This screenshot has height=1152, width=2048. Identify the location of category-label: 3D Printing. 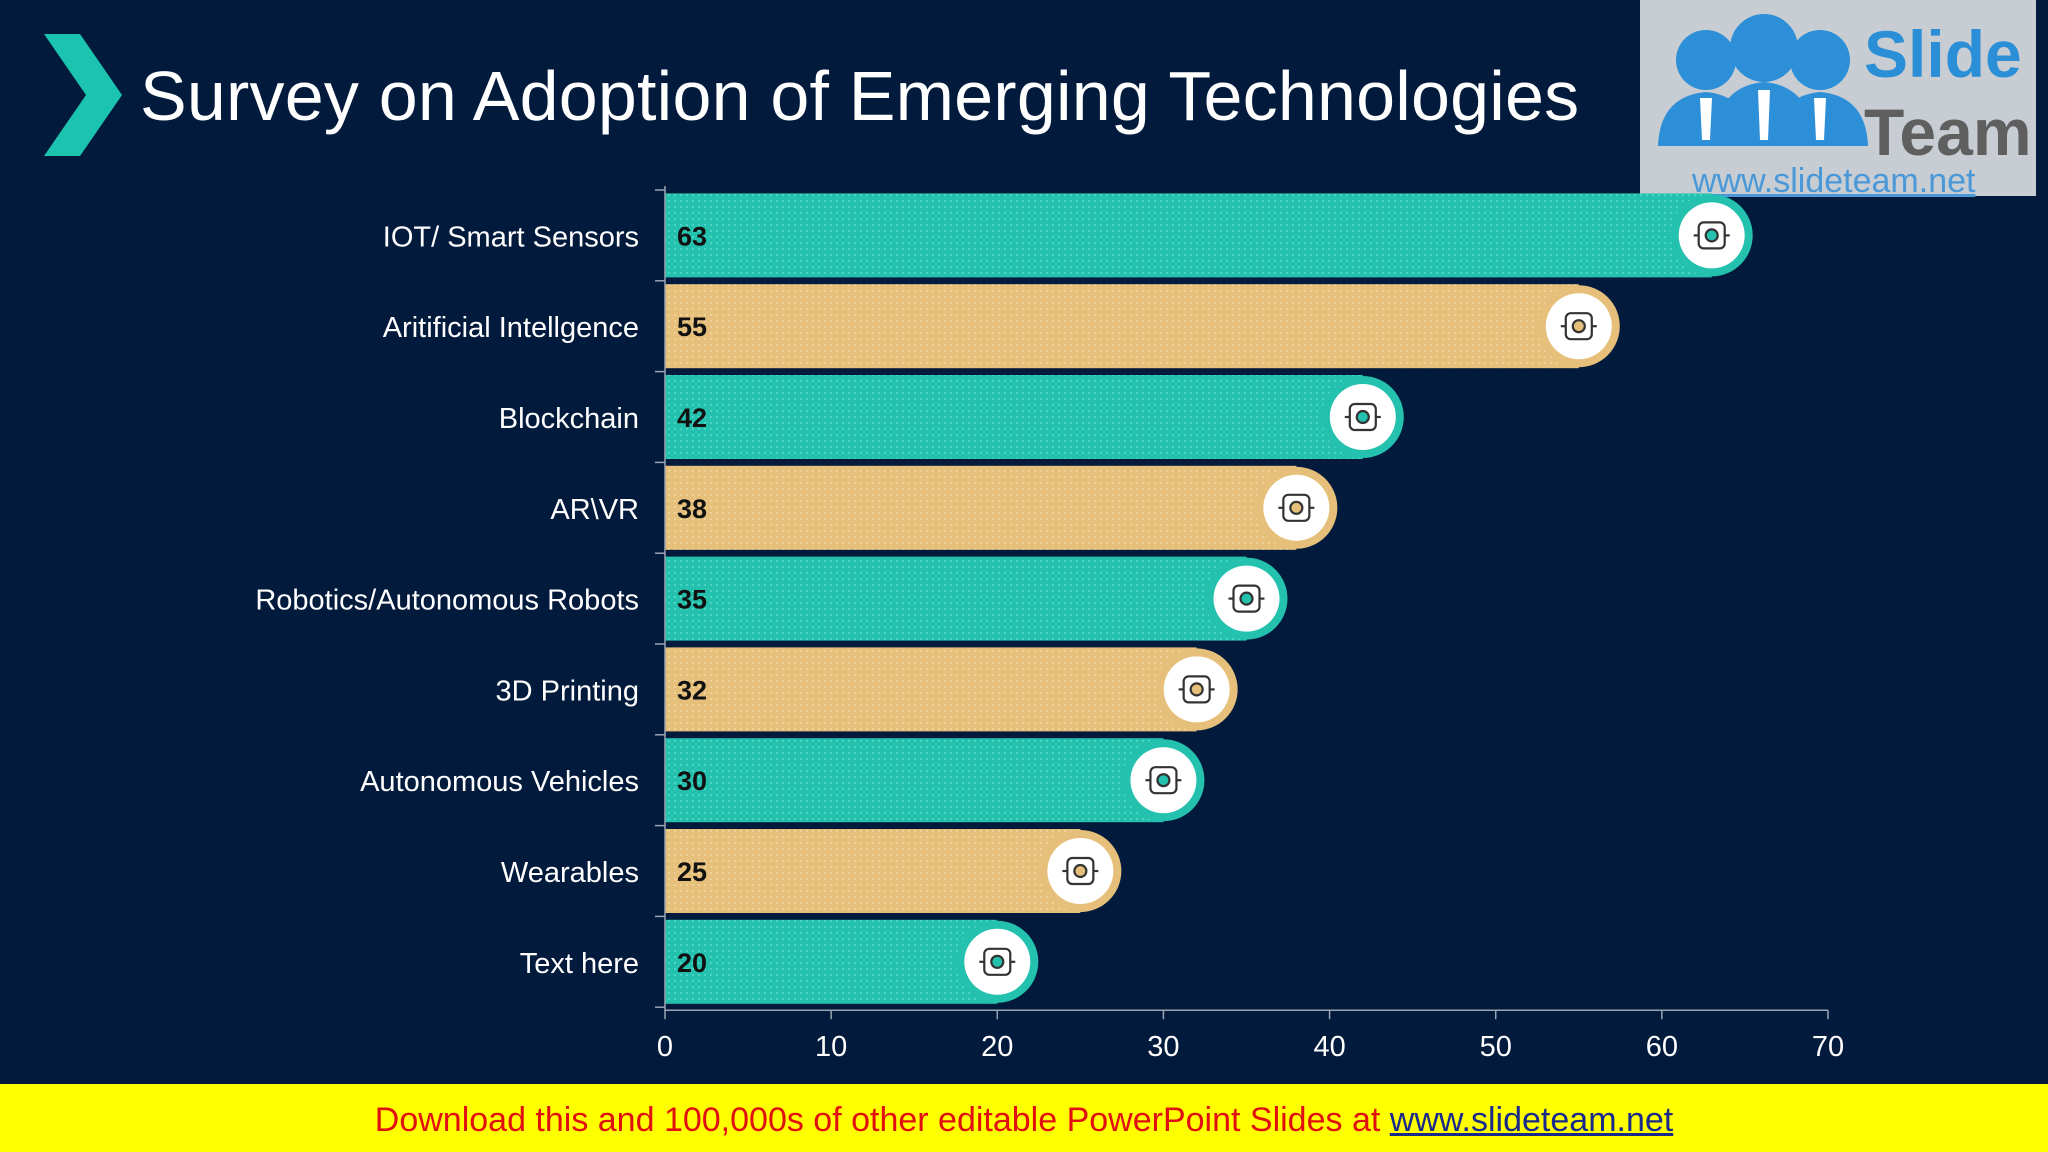
(567, 691).